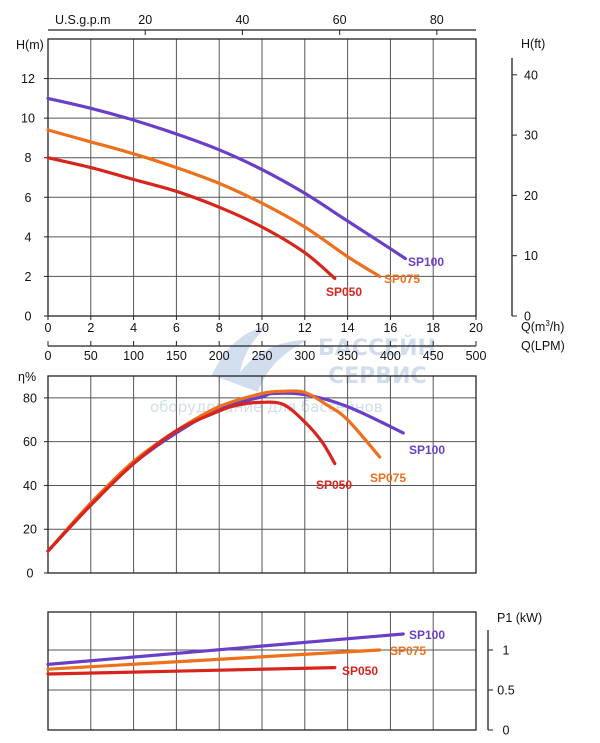  Describe the element at coordinates (531, 75) in the screenshot. I see `hft-tick-label: 40` at that location.